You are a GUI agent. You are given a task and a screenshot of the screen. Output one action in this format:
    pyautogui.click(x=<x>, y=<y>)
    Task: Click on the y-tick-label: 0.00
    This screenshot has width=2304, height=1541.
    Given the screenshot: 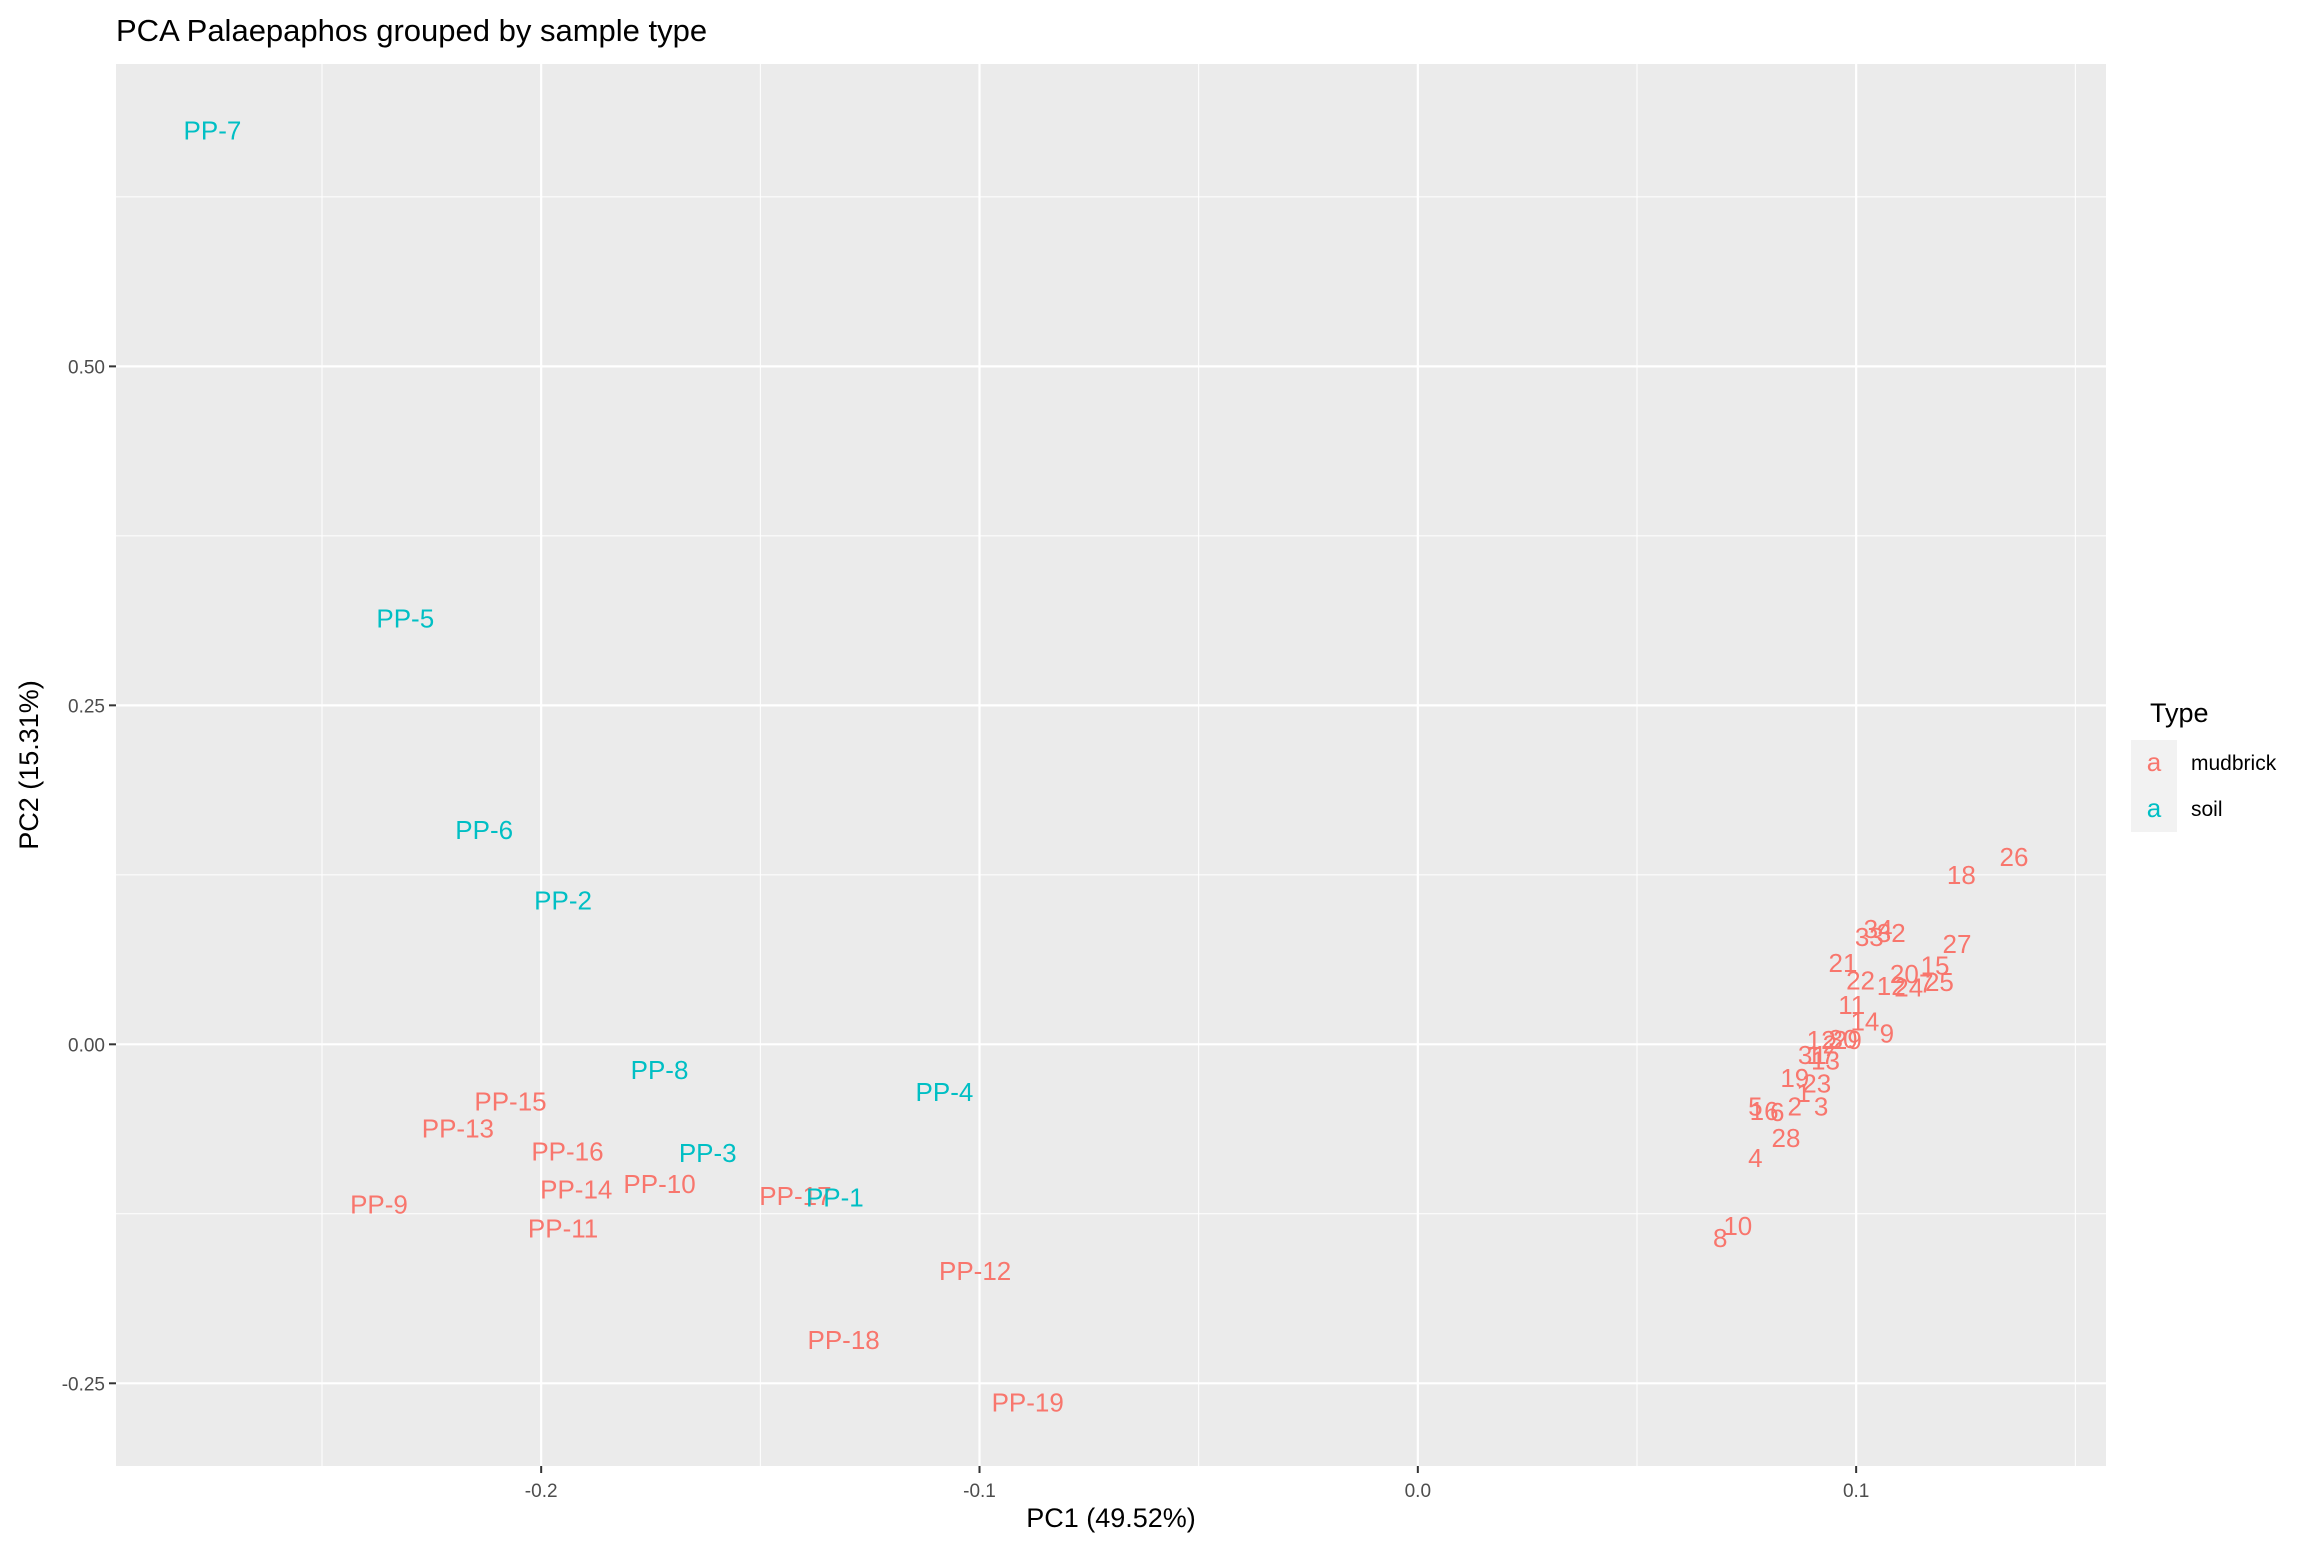 What is the action you would take?
    pyautogui.click(x=86, y=1045)
    